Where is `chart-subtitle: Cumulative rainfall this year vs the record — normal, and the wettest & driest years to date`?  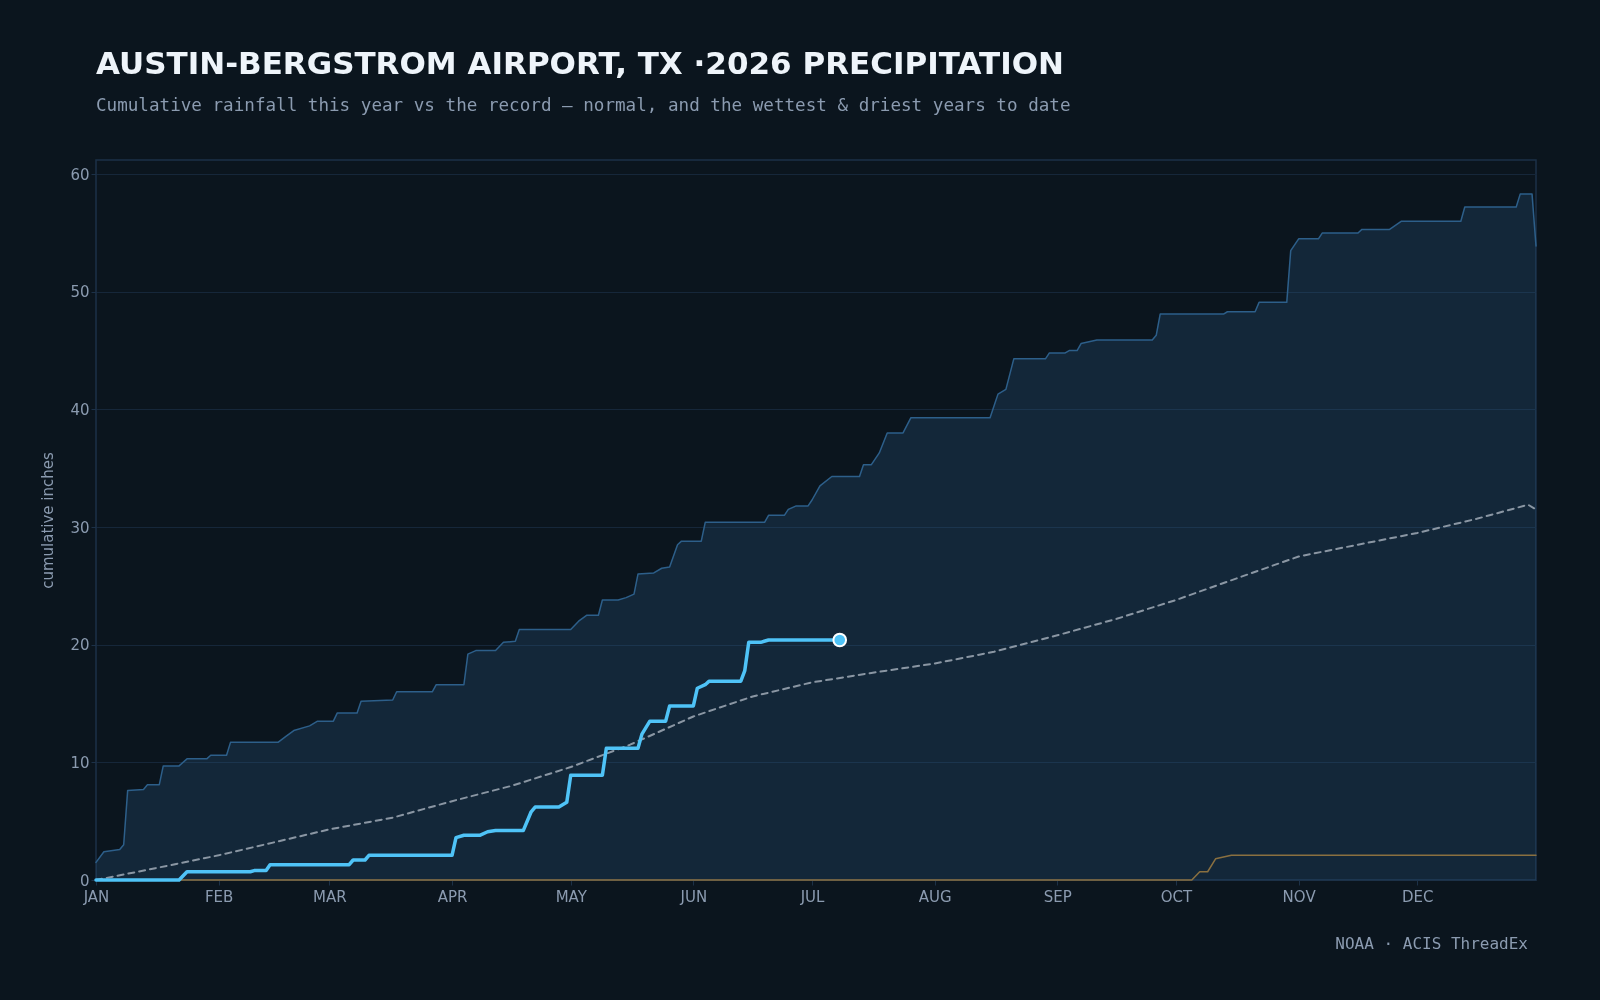
chart-subtitle: Cumulative rainfall this year vs the record — normal, and the wettest & driest years to date is located at coordinates (583, 105).